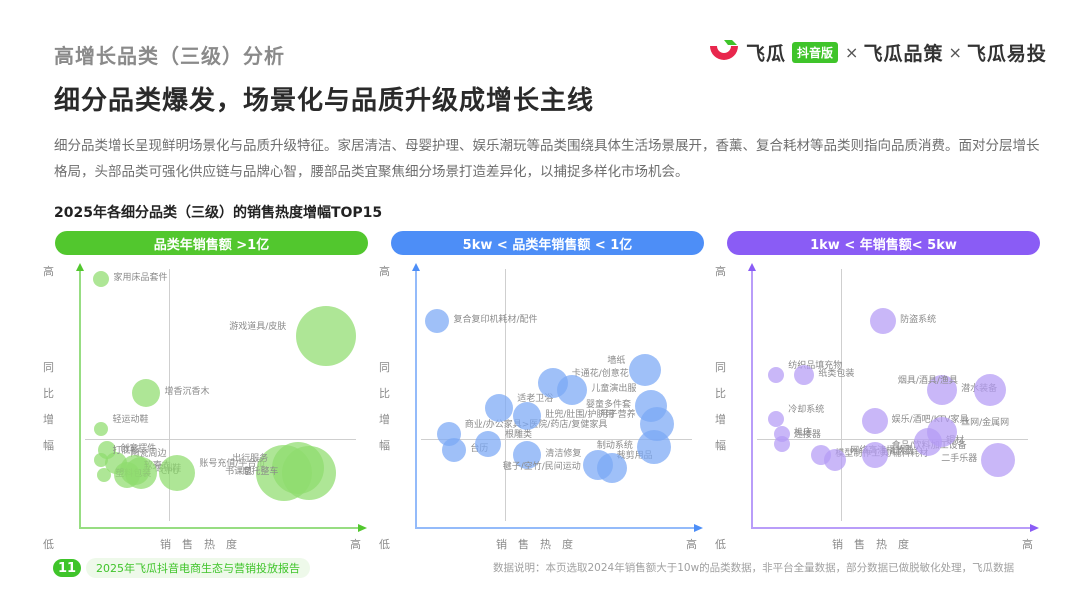 This screenshot has width=1080, height=608. What do you see at coordinates (519, 435) in the screenshot?
I see `bubble-label: 根雕类` at bounding box center [519, 435].